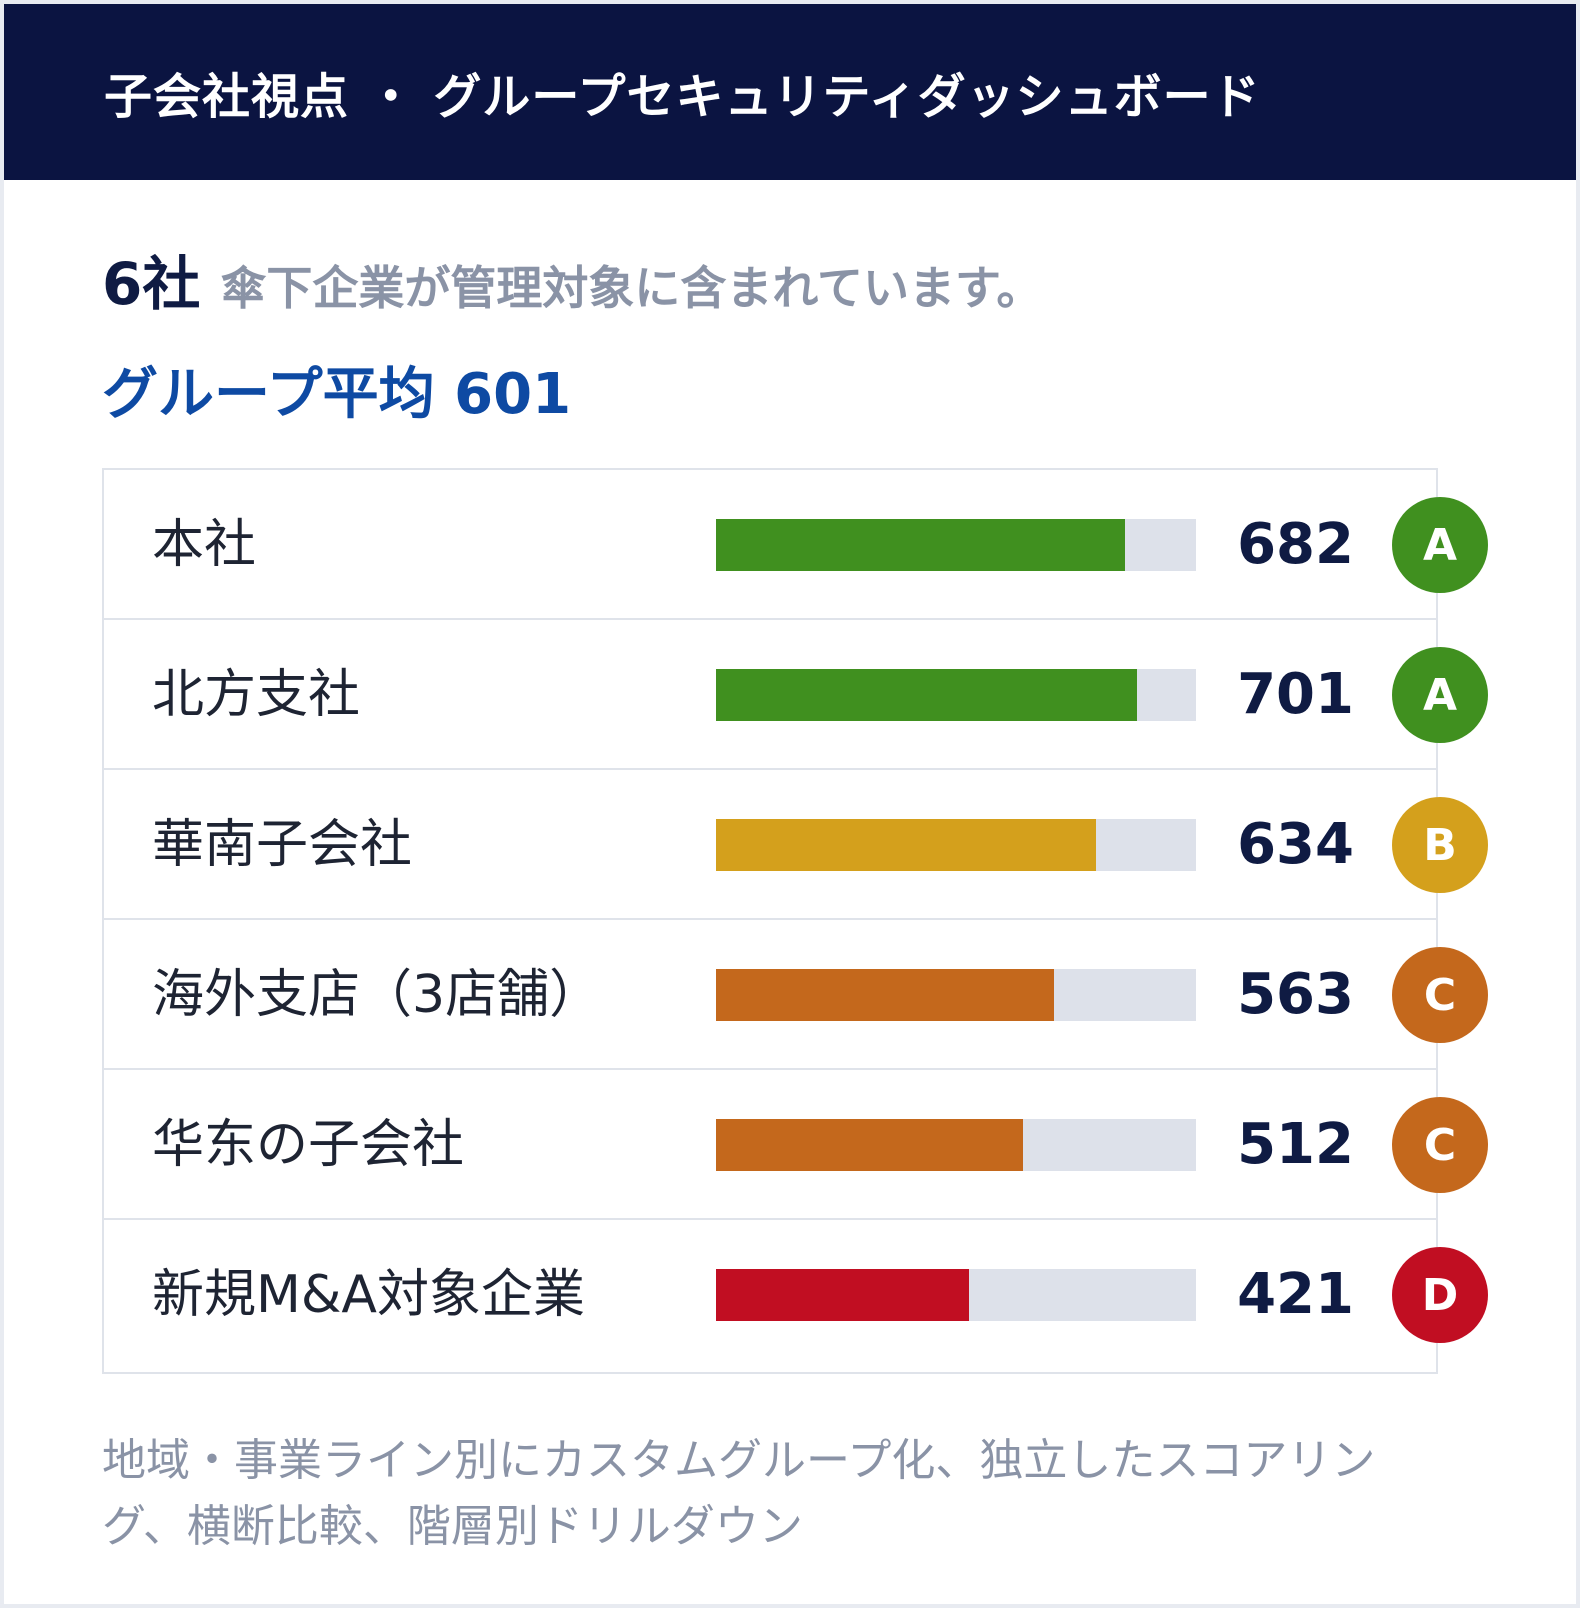 This screenshot has height=1608, width=1580. I want to click on table-row: 華南子会社 634 B, so click(796, 845).